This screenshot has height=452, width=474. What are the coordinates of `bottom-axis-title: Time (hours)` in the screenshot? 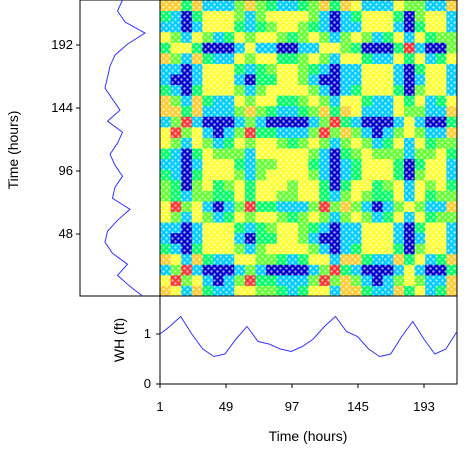 It's located at (308, 436).